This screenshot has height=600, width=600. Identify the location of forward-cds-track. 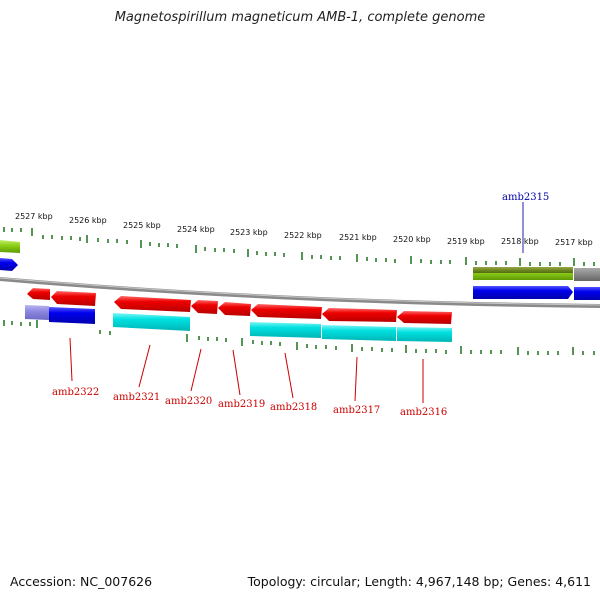
(239, 306).